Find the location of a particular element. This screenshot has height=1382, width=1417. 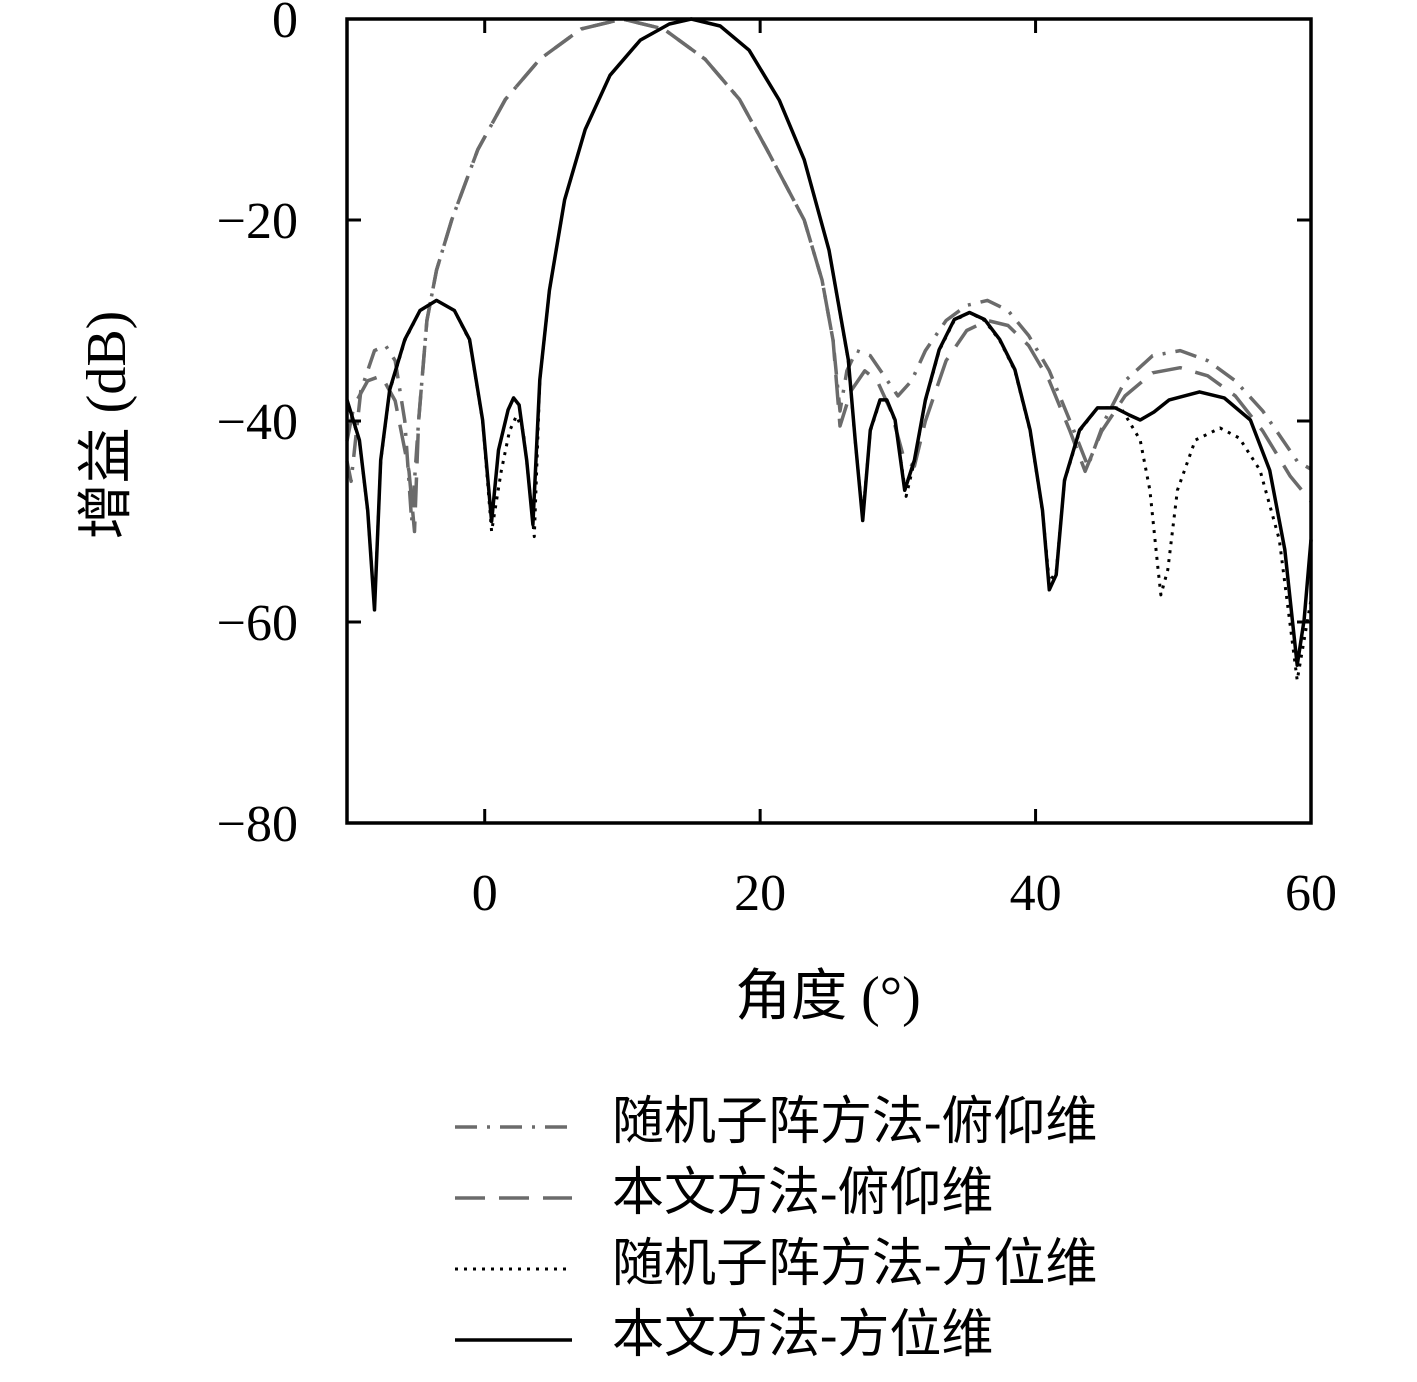

y-axis-label: 增益 (dB) is located at coordinates (107, 425).